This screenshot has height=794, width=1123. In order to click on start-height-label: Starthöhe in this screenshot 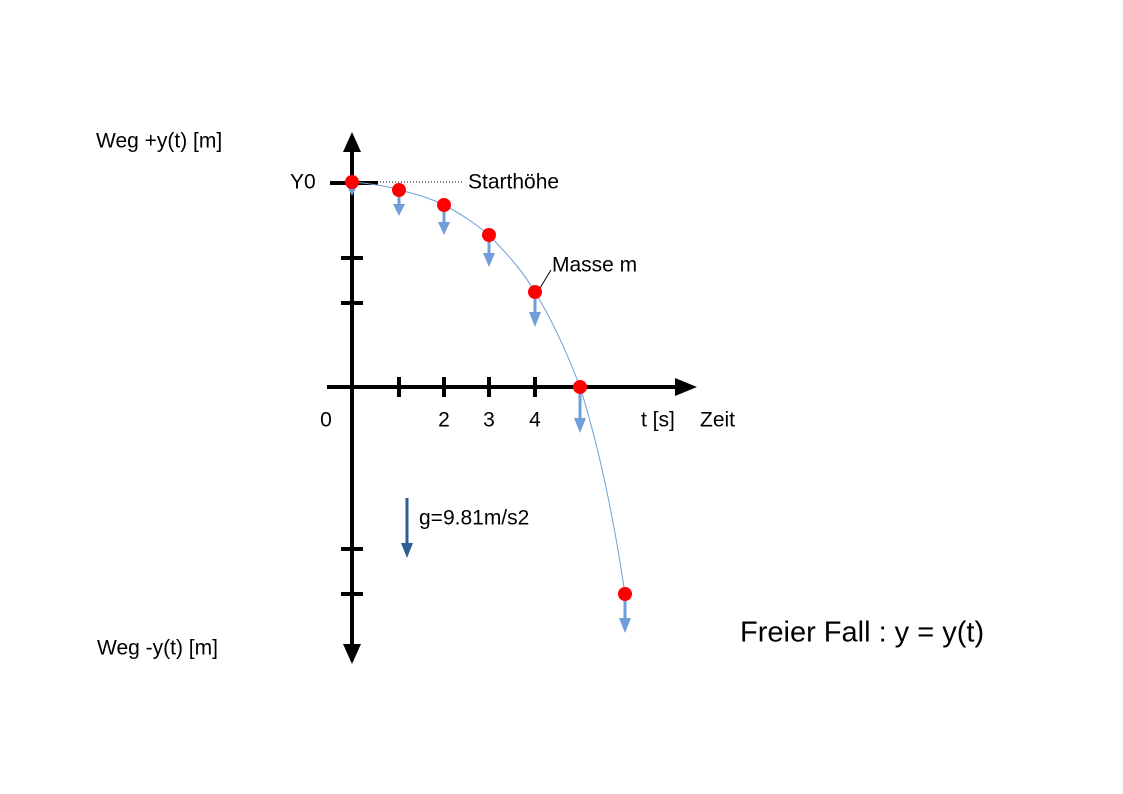, I will do `click(513, 182)`.